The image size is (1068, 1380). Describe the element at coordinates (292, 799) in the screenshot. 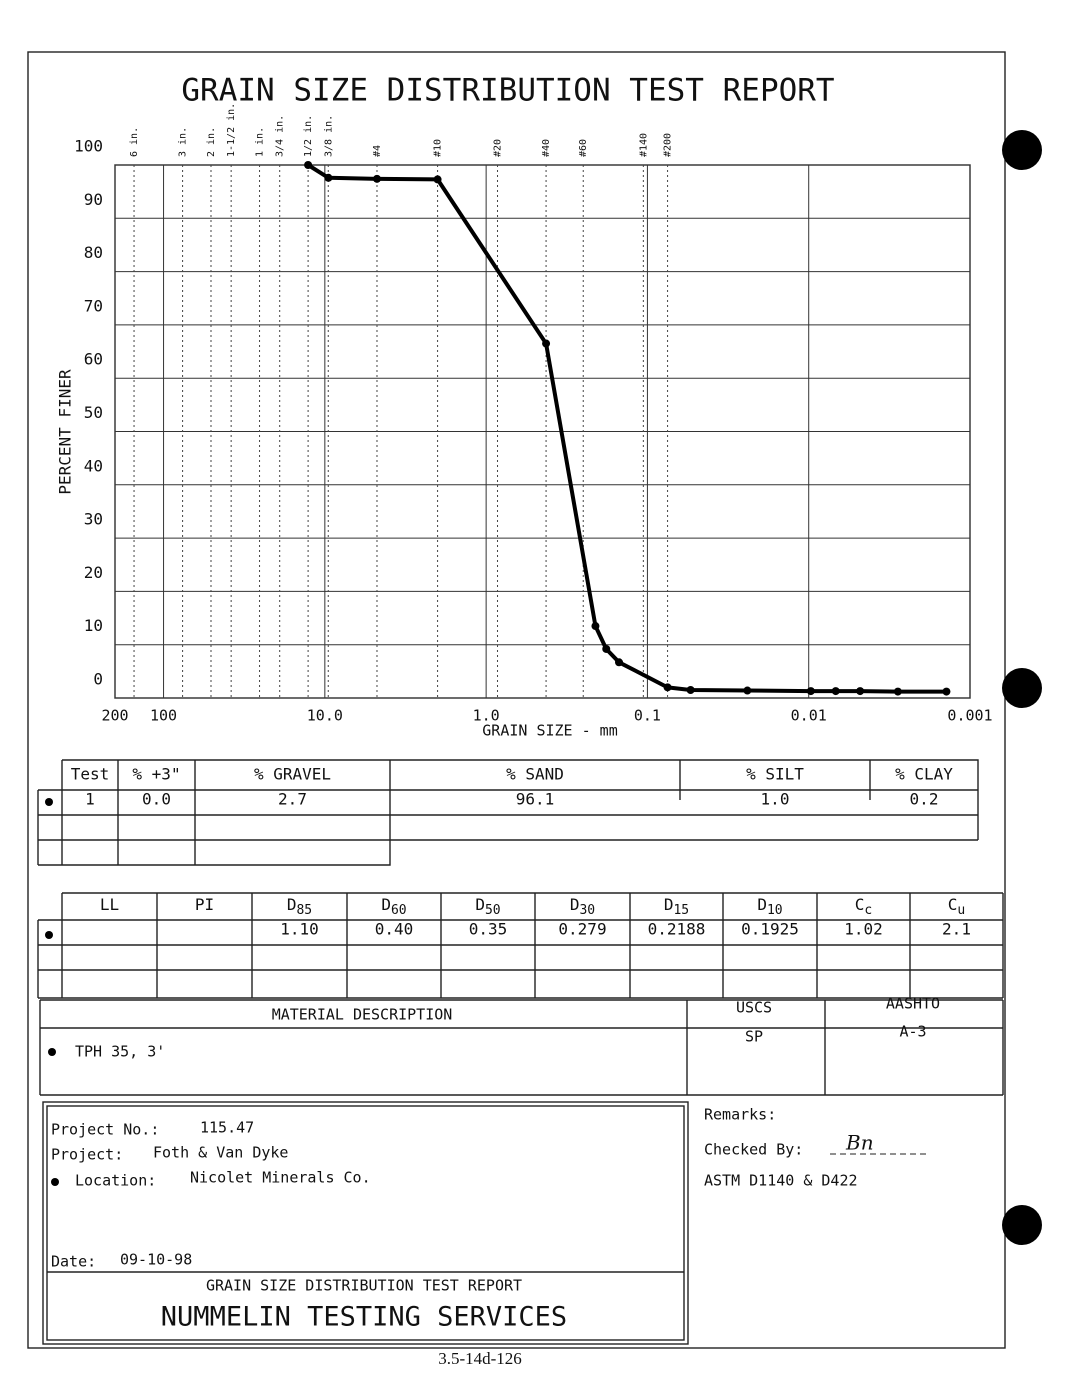

I see `cell: 2.7` at that location.